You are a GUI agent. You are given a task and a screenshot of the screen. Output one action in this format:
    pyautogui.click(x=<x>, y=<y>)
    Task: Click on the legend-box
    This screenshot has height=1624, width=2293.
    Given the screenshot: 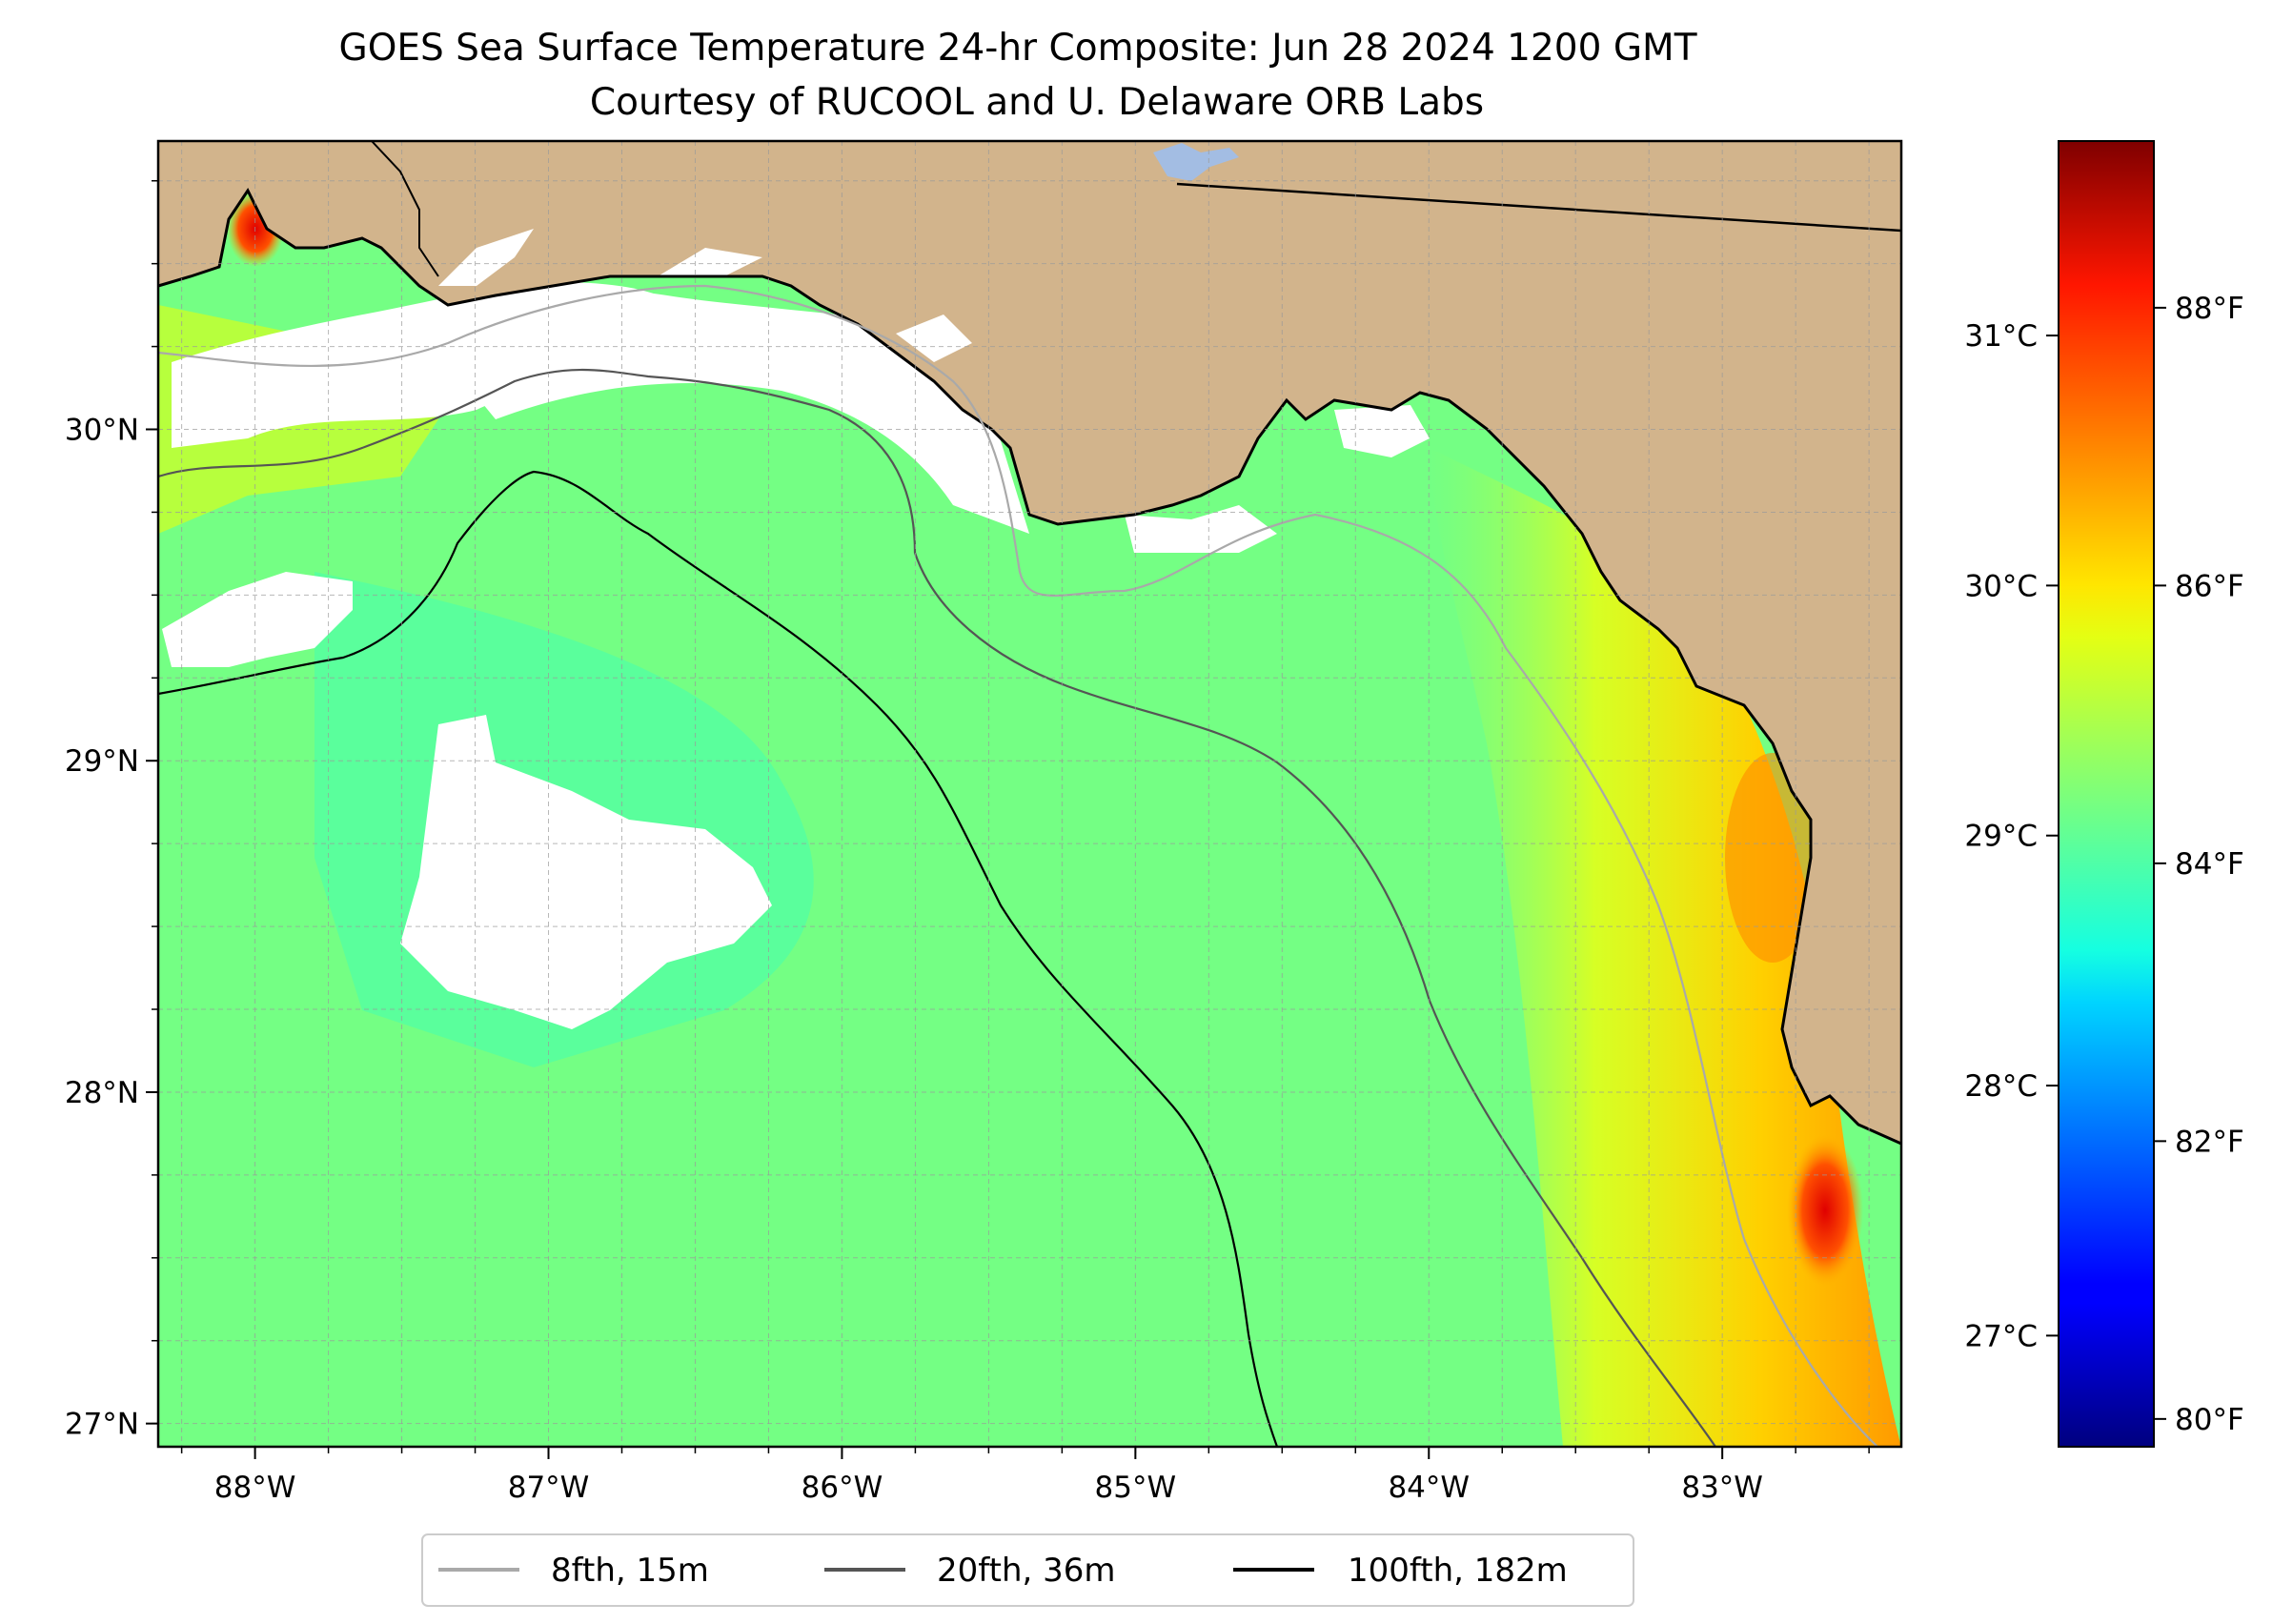 What is the action you would take?
    pyautogui.click(x=1027, y=1570)
    